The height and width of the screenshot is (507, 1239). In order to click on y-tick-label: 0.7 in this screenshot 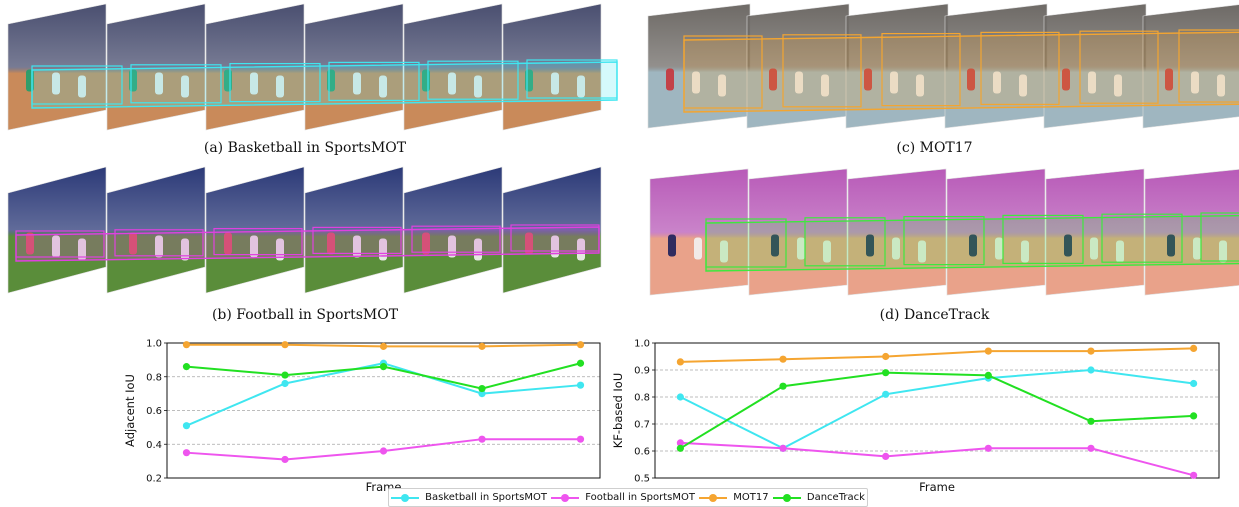, I will do `click(642, 425)`.